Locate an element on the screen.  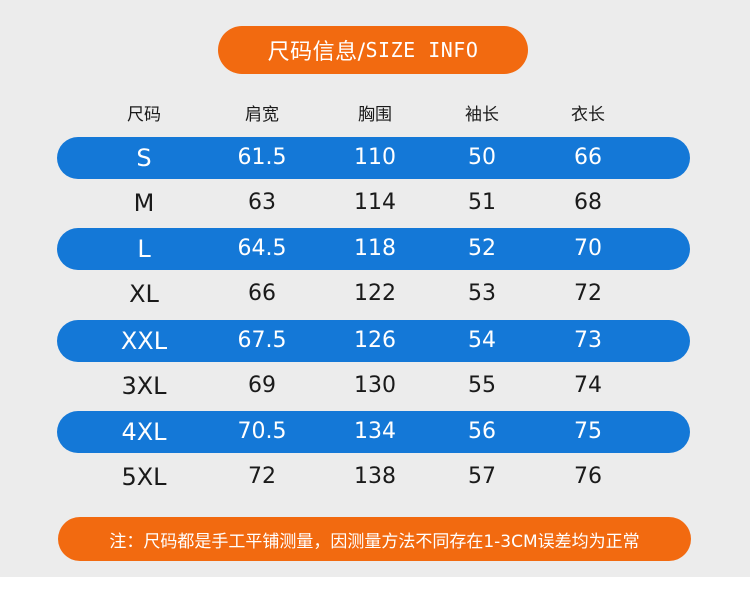
title-zh: 尺码信息/ is located at coordinates (316, 52).